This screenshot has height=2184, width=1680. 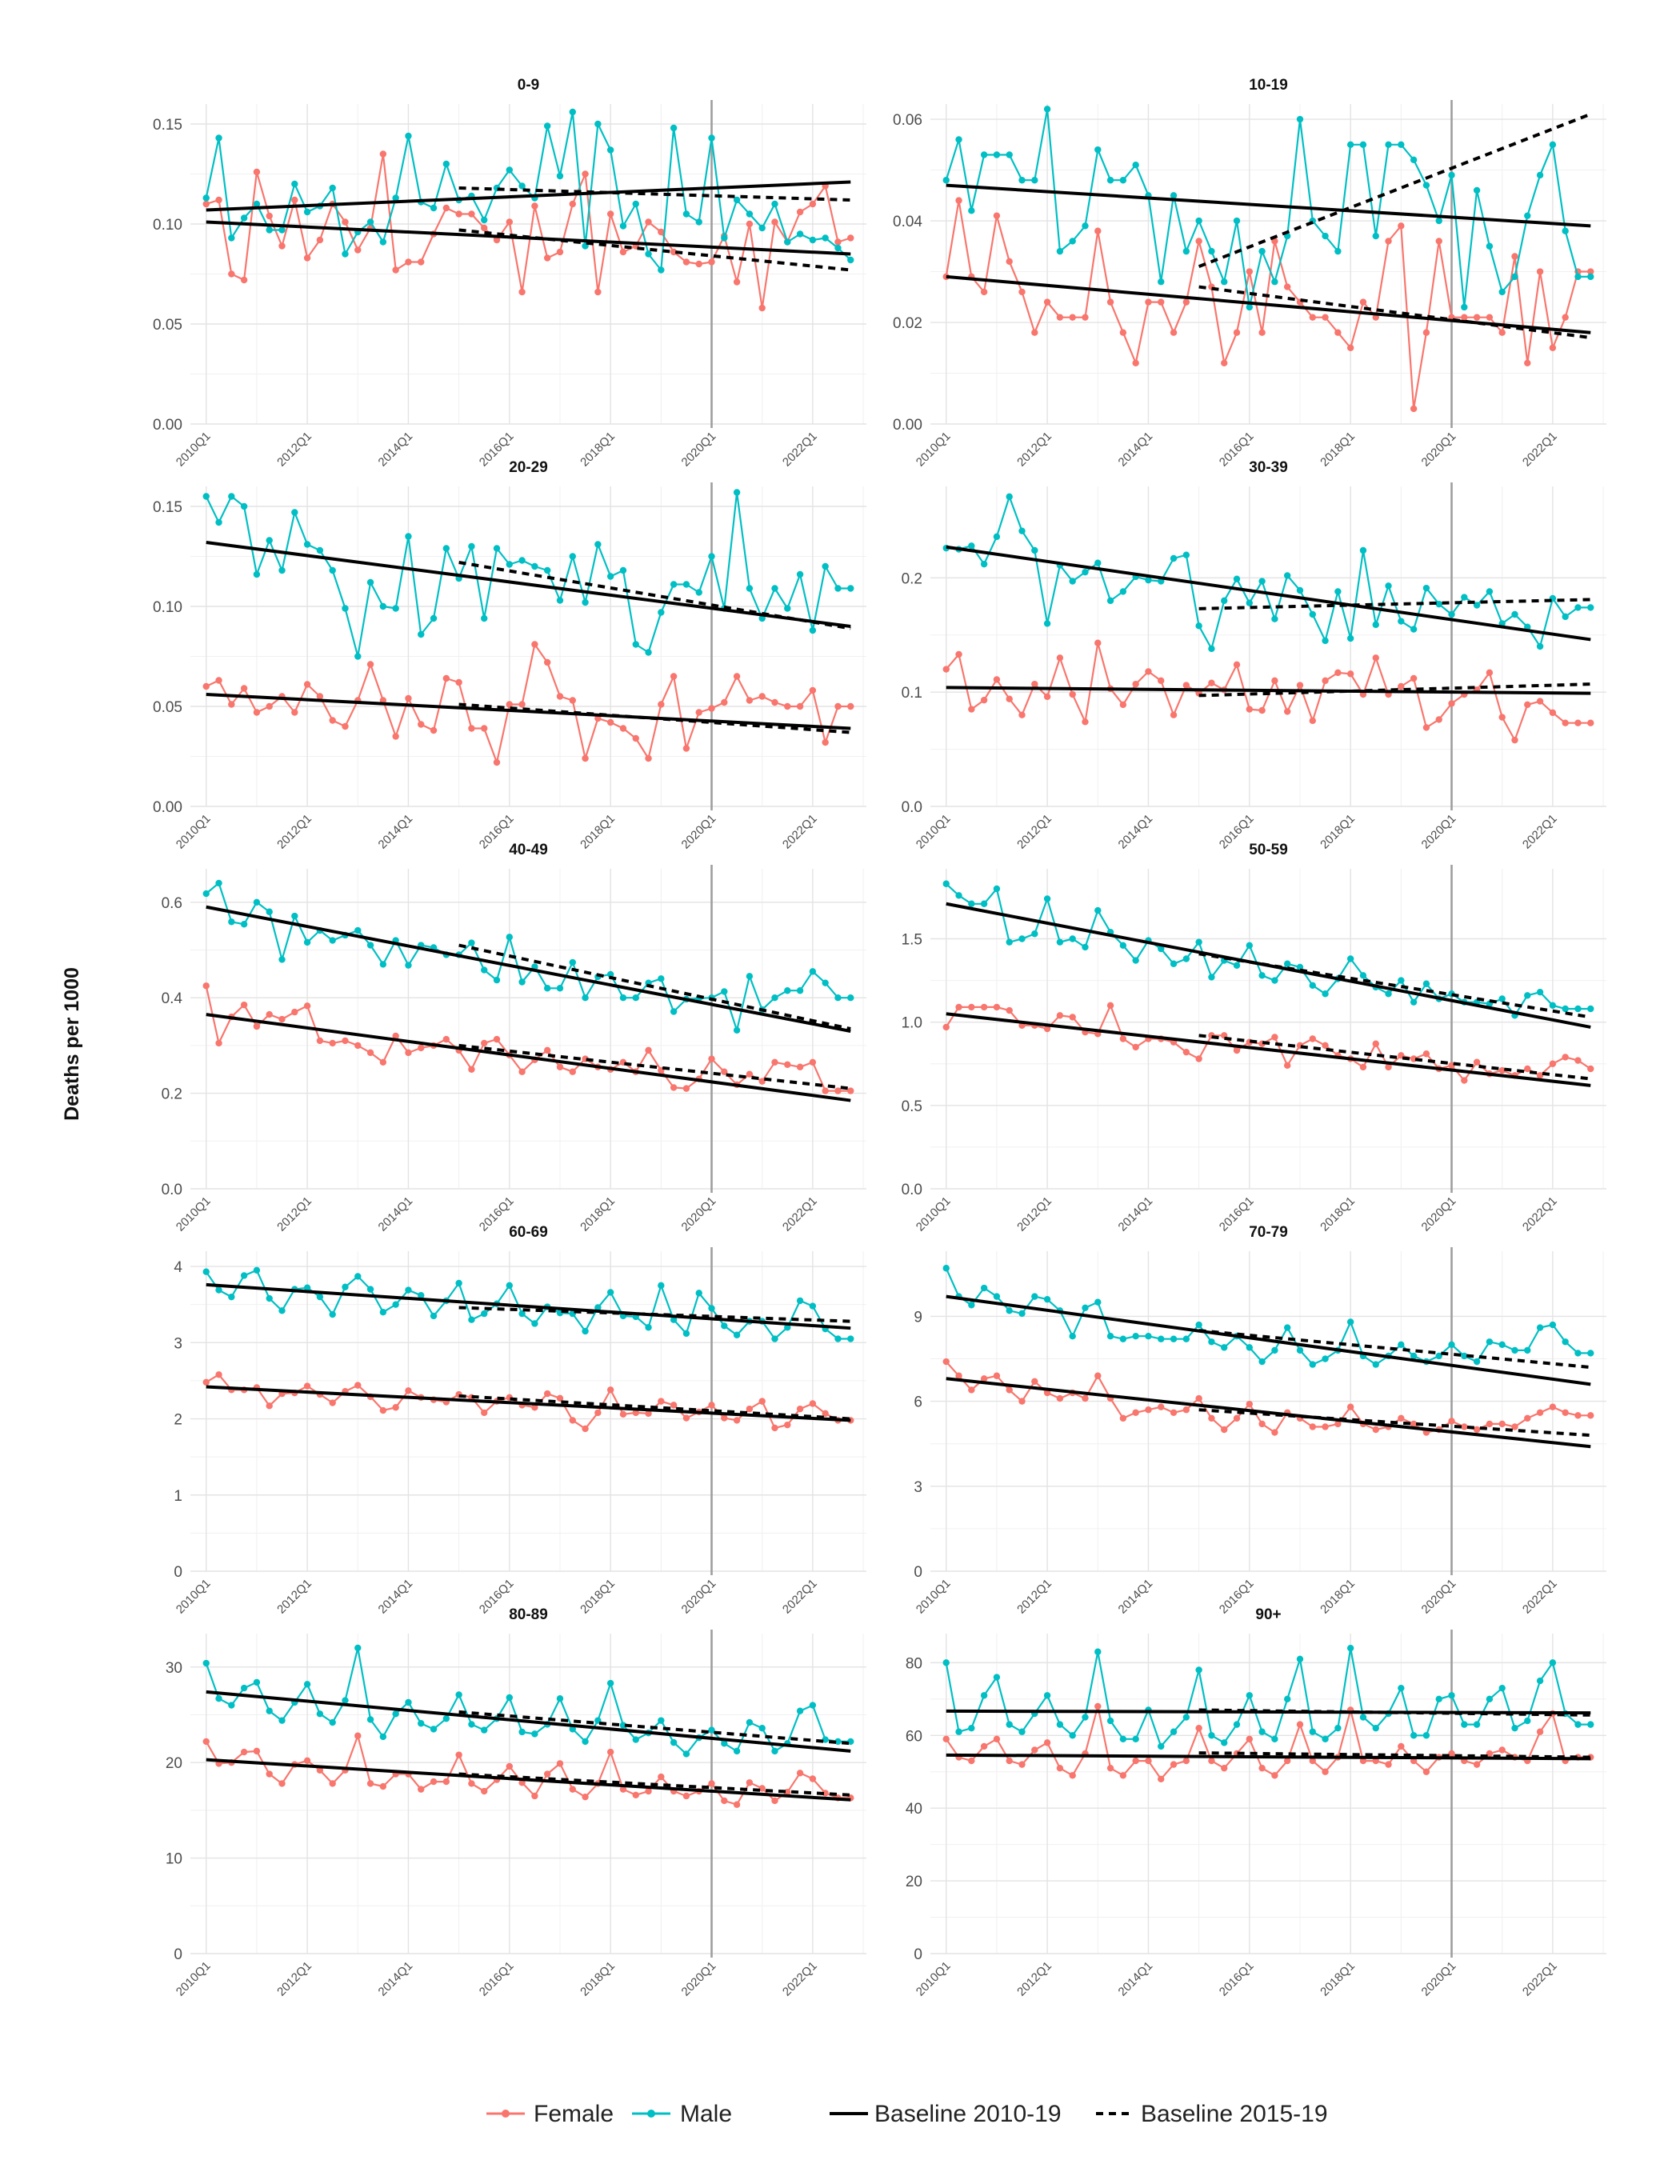 I want to click on legend-item-female: Female, so click(x=550, y=2114).